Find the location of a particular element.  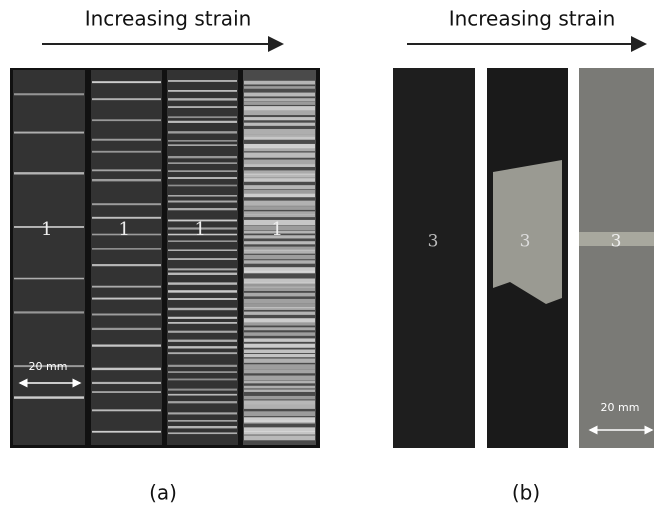

panel-heading: Increasing strain is located at coordinates (168, 19).